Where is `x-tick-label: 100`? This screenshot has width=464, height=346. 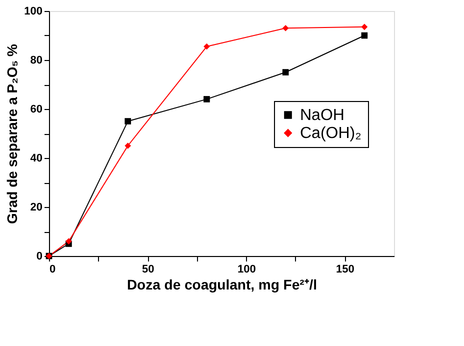 x-tick-label: 100 is located at coordinates (246, 270).